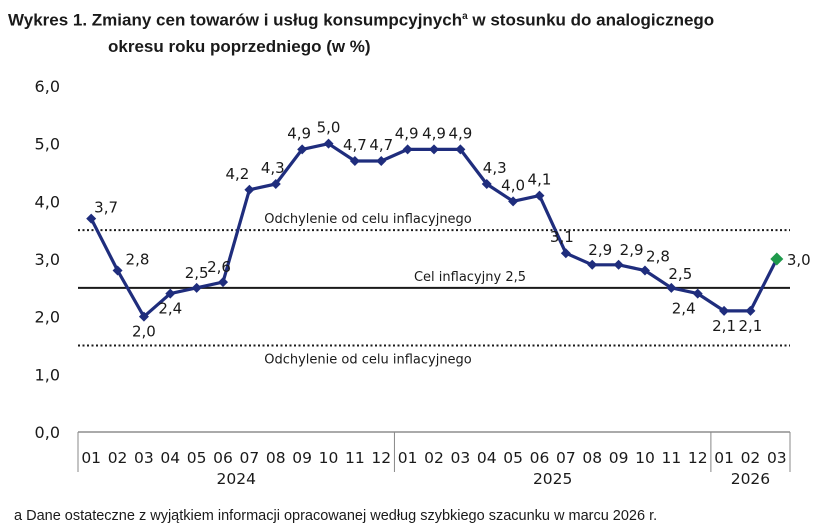 The width and height of the screenshot is (825, 532). What do you see at coordinates (470, 277) in the screenshot?
I see `reference-line-label: Cel inflacyjny 2,5` at bounding box center [470, 277].